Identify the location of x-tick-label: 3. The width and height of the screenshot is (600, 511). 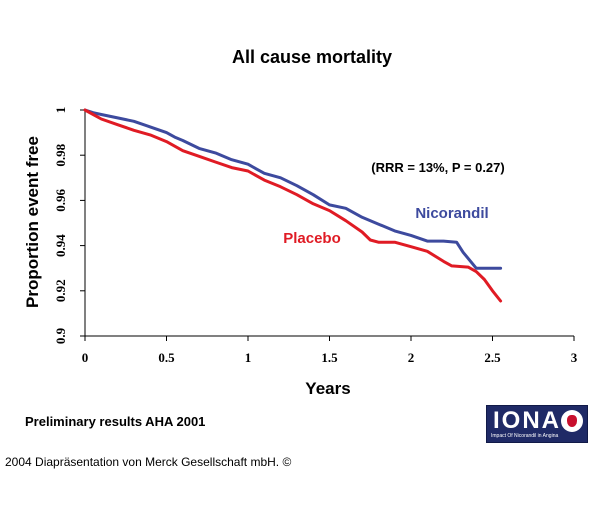
(574, 357).